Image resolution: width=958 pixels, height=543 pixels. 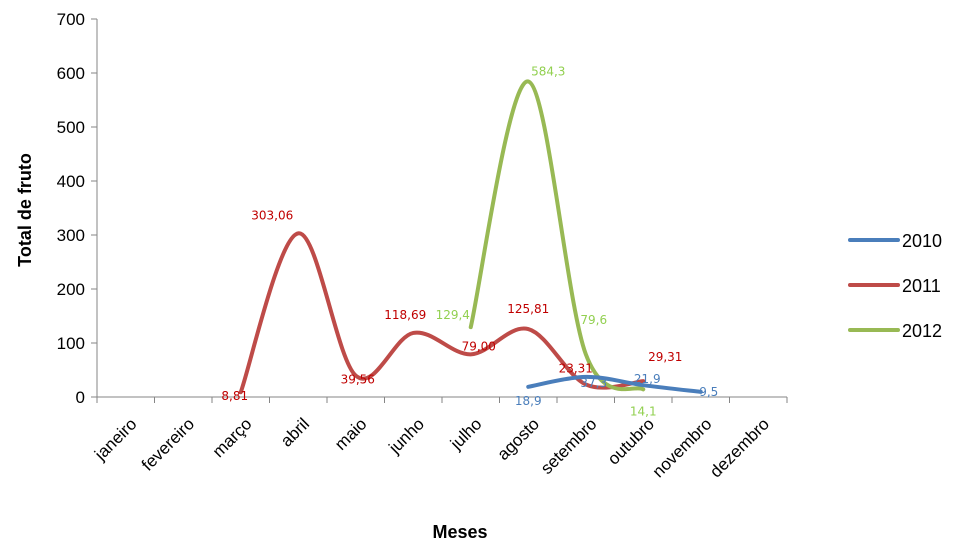 What do you see at coordinates (80, 397) in the screenshot?
I see `y-tick-label: 0` at bounding box center [80, 397].